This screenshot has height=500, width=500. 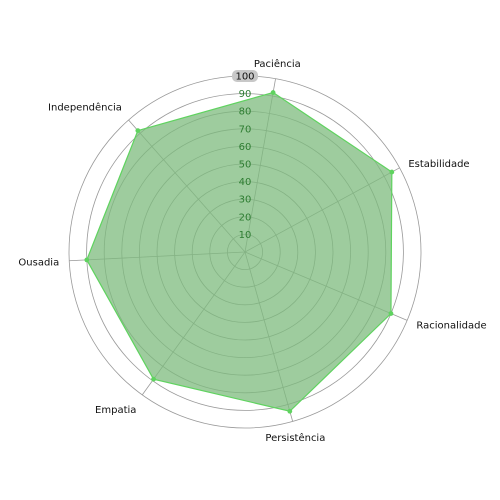 What do you see at coordinates (295, 438) in the screenshot?
I see `category-label: Persistência` at bounding box center [295, 438].